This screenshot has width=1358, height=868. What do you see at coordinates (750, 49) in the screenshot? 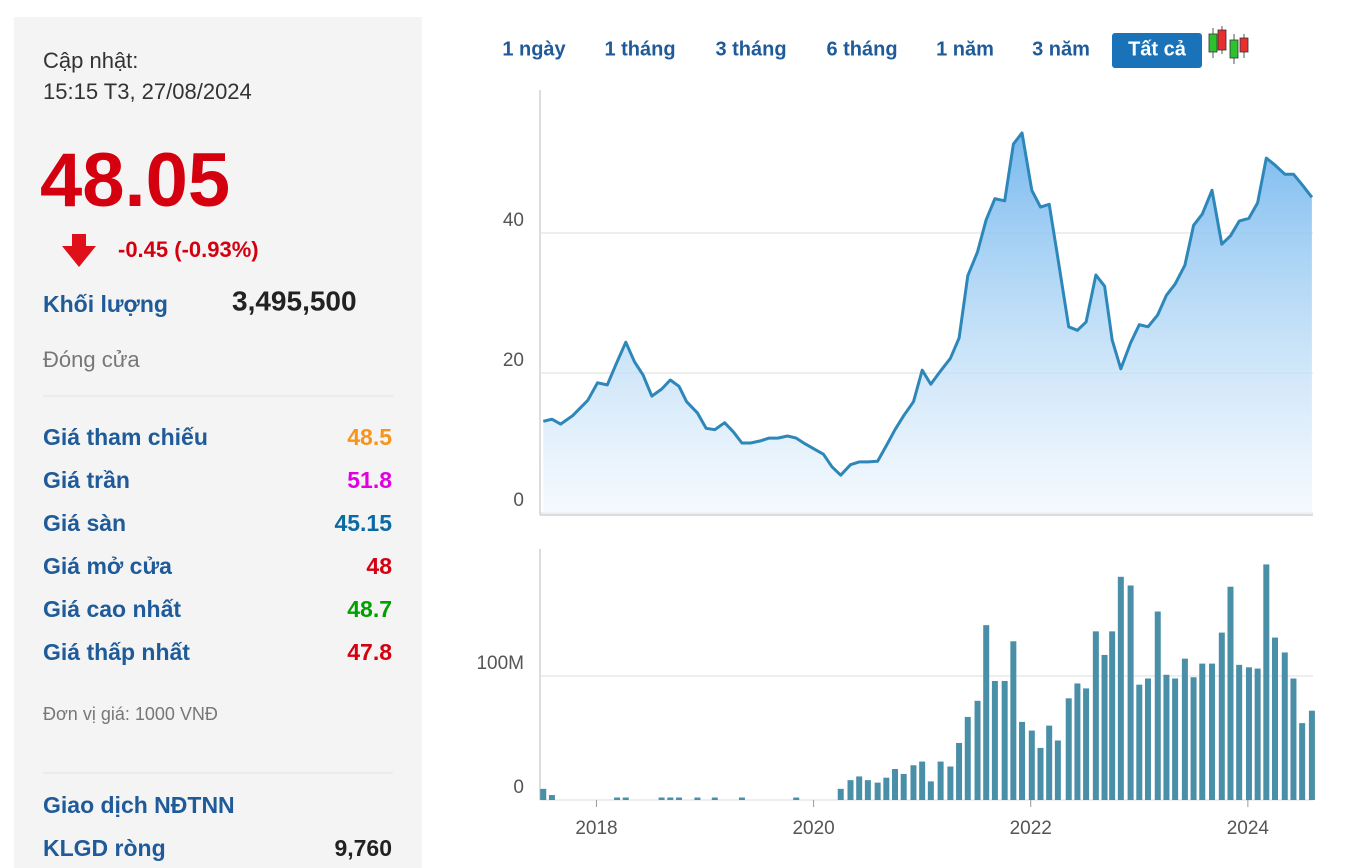
I see `range-button: 3 tháng` at bounding box center [750, 49].